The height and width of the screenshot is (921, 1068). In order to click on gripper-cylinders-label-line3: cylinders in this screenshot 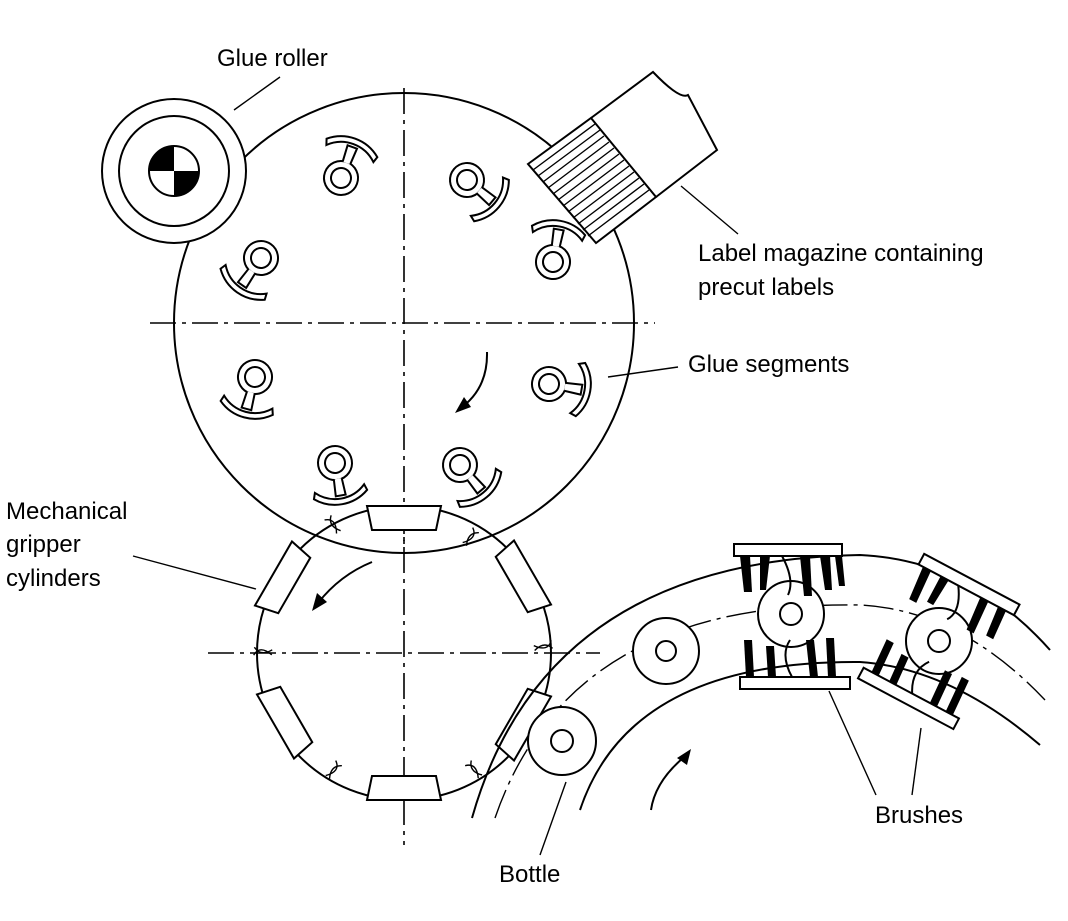, I will do `click(53, 578)`.